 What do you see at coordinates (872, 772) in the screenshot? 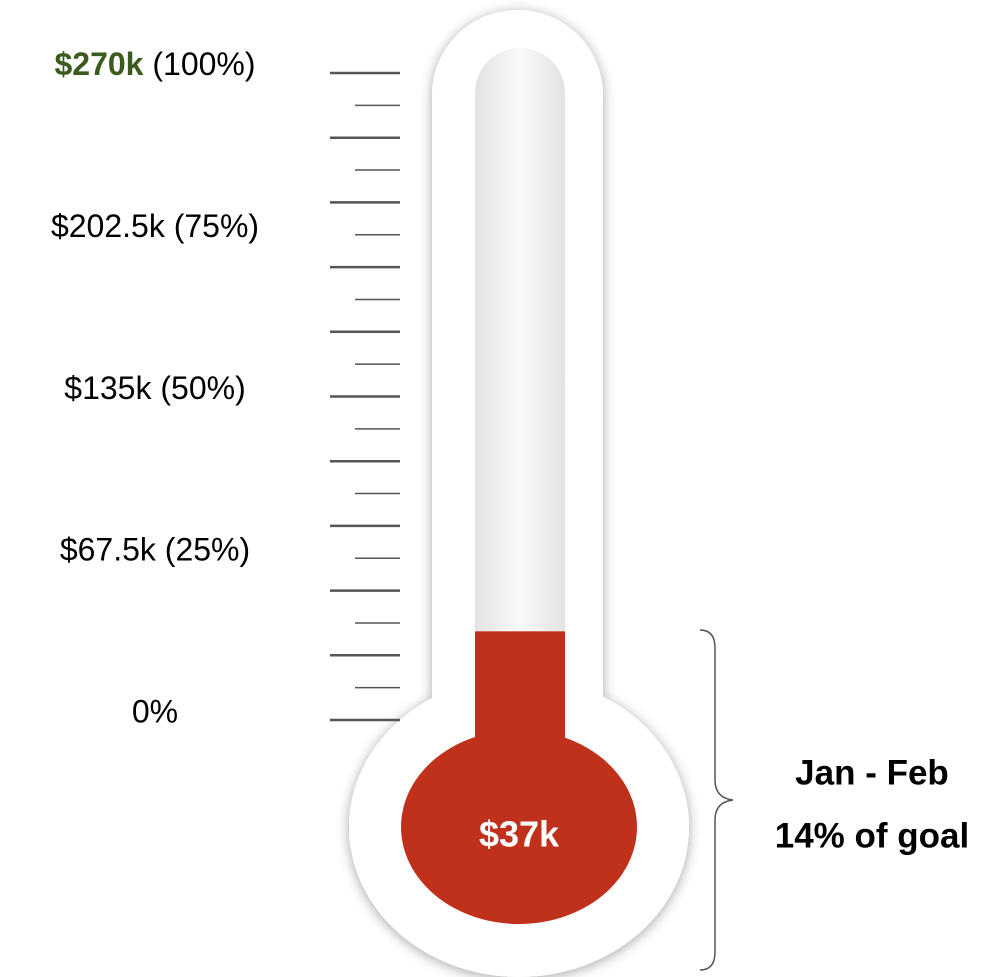
I see `annotation: Jan - Feb` at bounding box center [872, 772].